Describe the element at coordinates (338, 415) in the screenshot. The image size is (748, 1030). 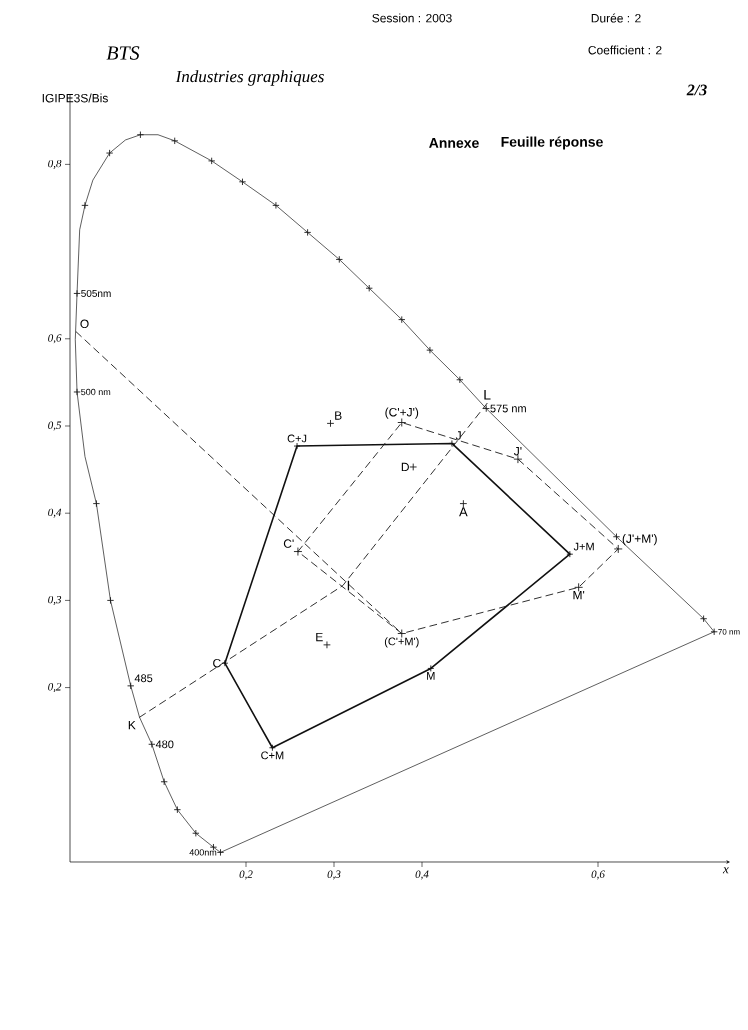
I see `annotation: B` at that location.